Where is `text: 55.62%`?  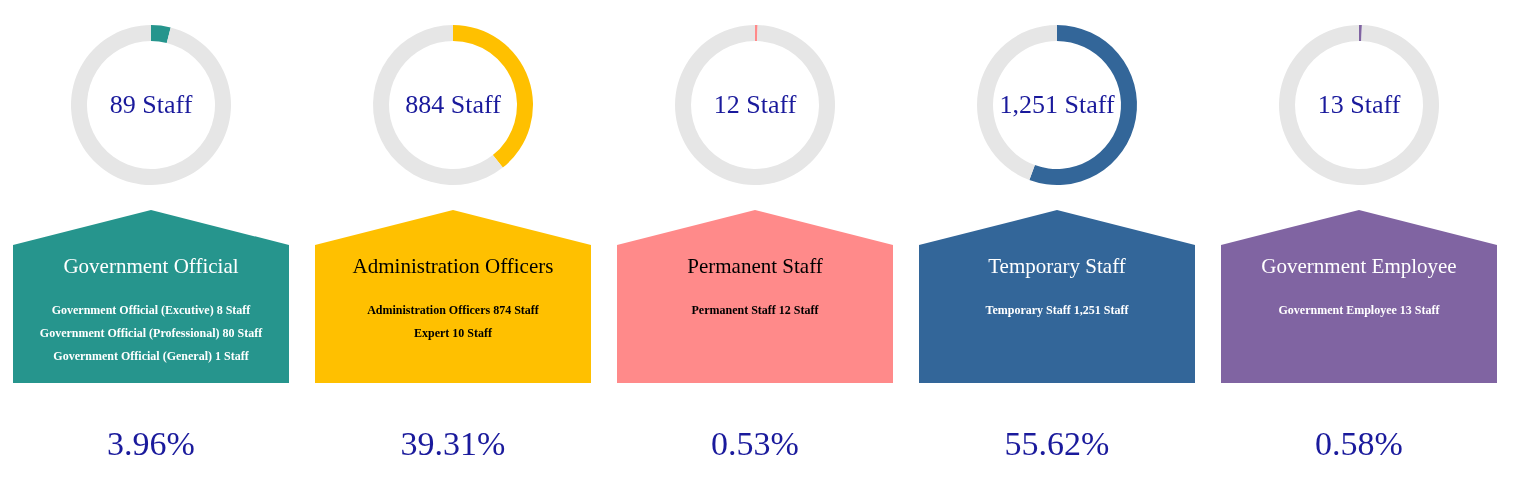 text: 55.62% is located at coordinates (1057, 443).